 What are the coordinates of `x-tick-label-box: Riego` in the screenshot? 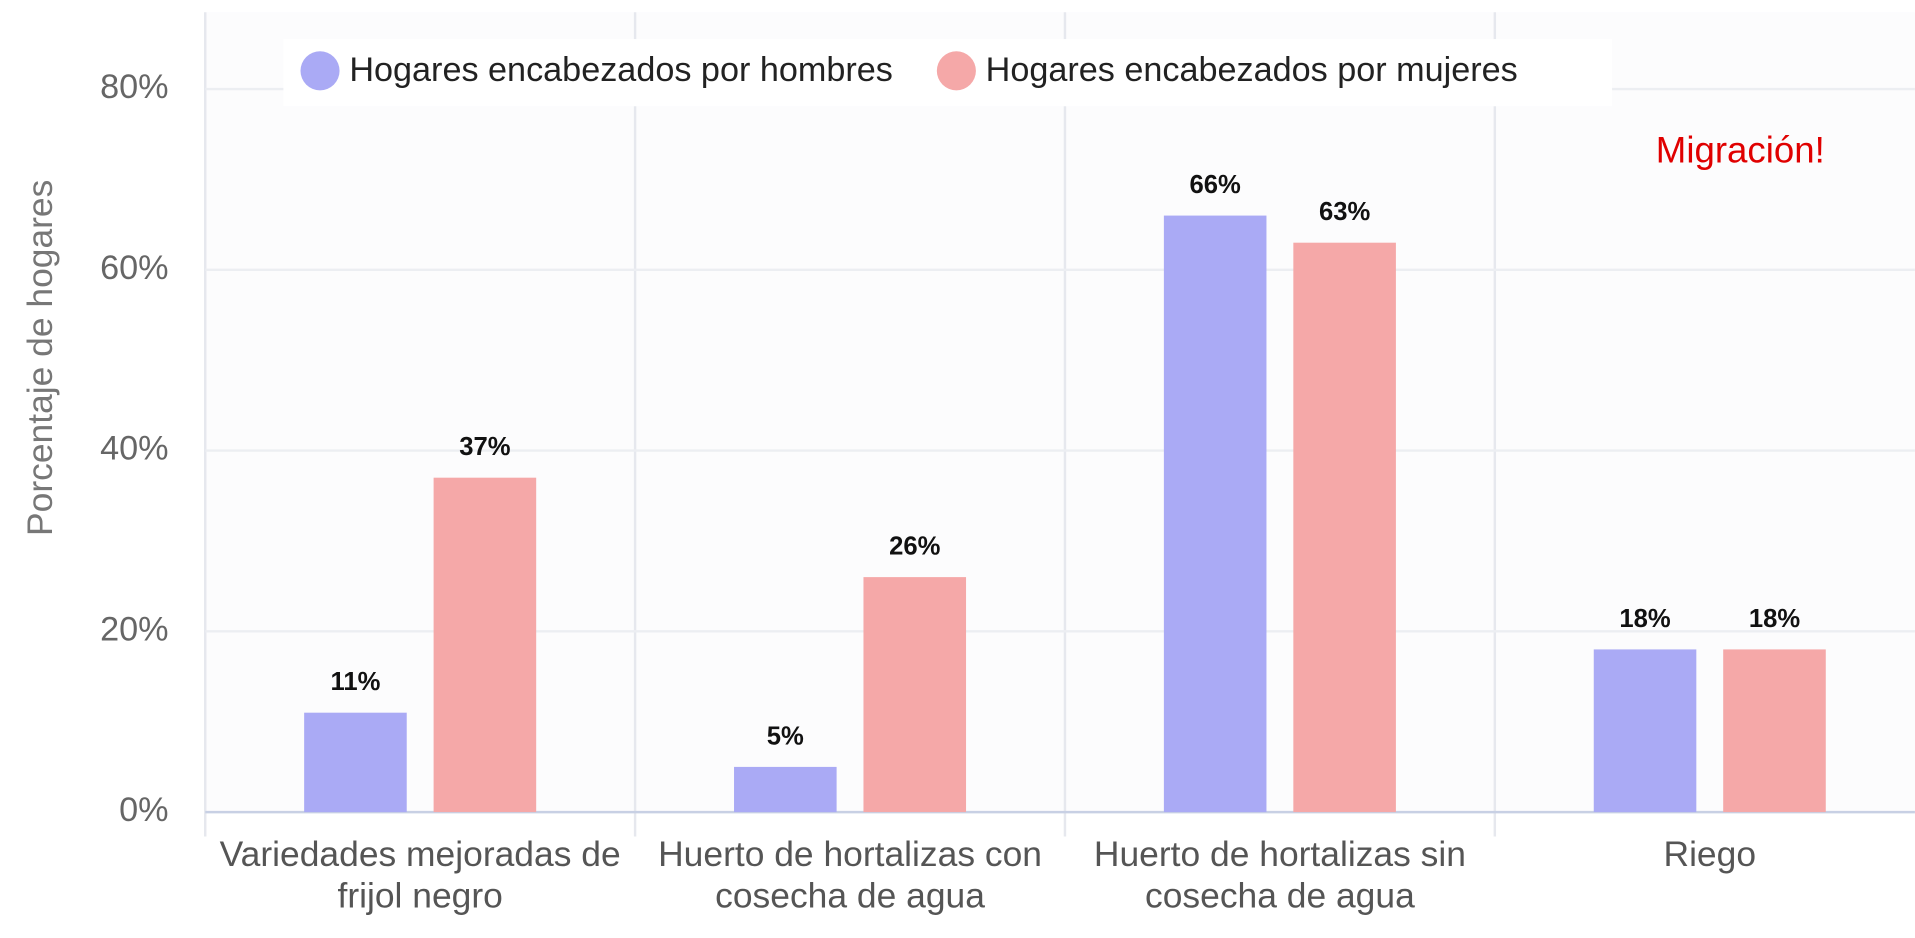 It's located at (1710, 855).